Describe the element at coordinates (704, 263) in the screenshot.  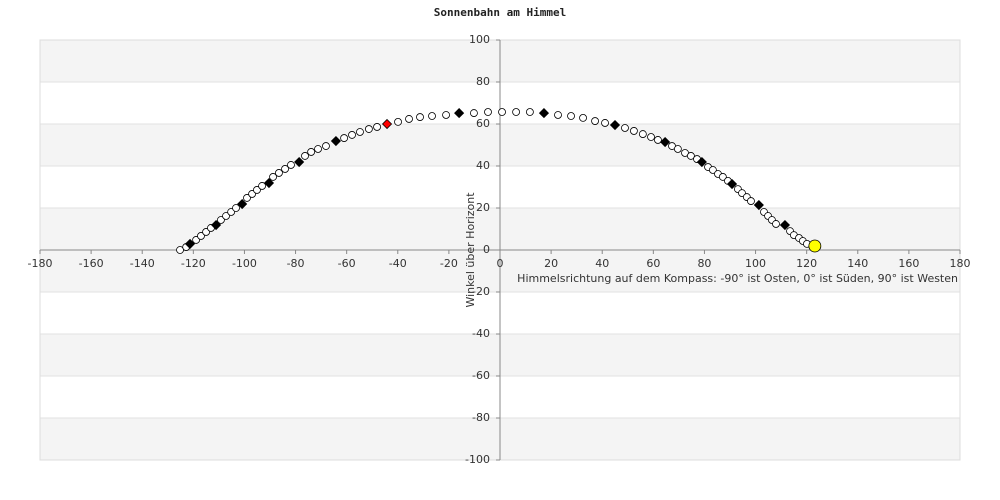
I see `x-tick-label: 80` at that location.